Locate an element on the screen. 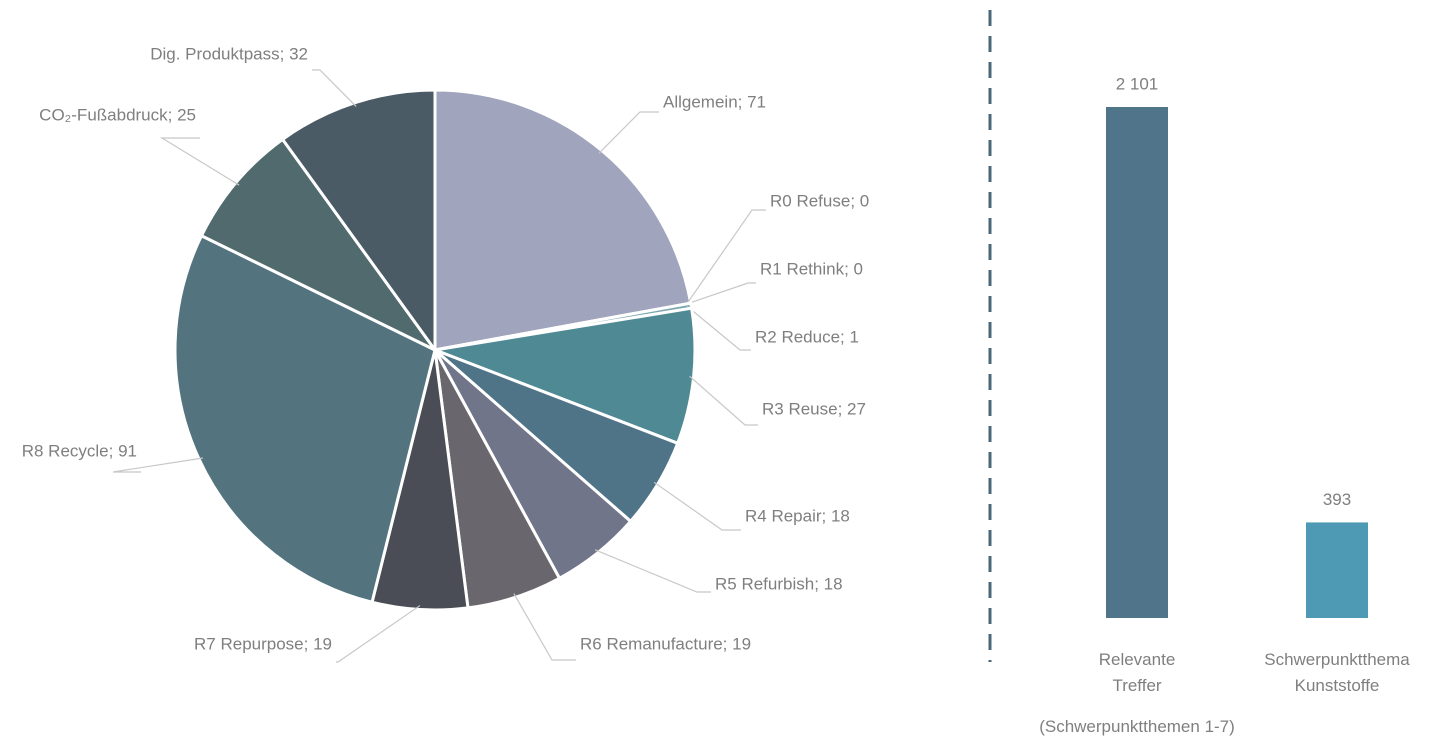 The width and height of the screenshot is (1452, 740). data-label: R6 Remanufacture; 19 is located at coordinates (665, 643).